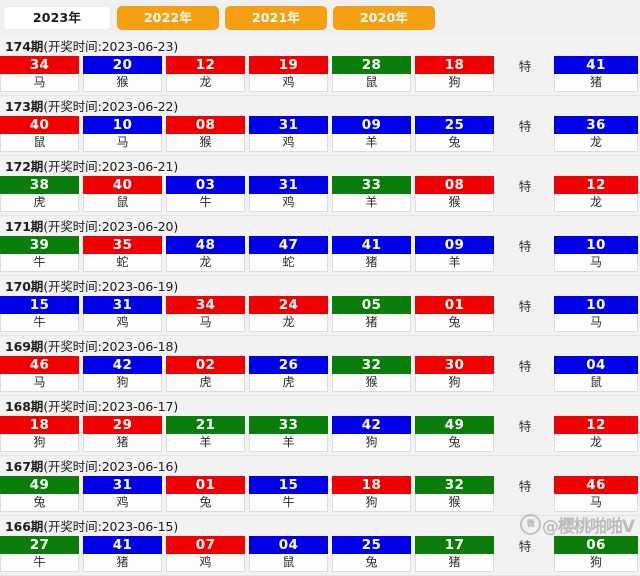 The width and height of the screenshot is (640, 576). I want to click on ball-cell: 40 鼠, so click(122, 194).